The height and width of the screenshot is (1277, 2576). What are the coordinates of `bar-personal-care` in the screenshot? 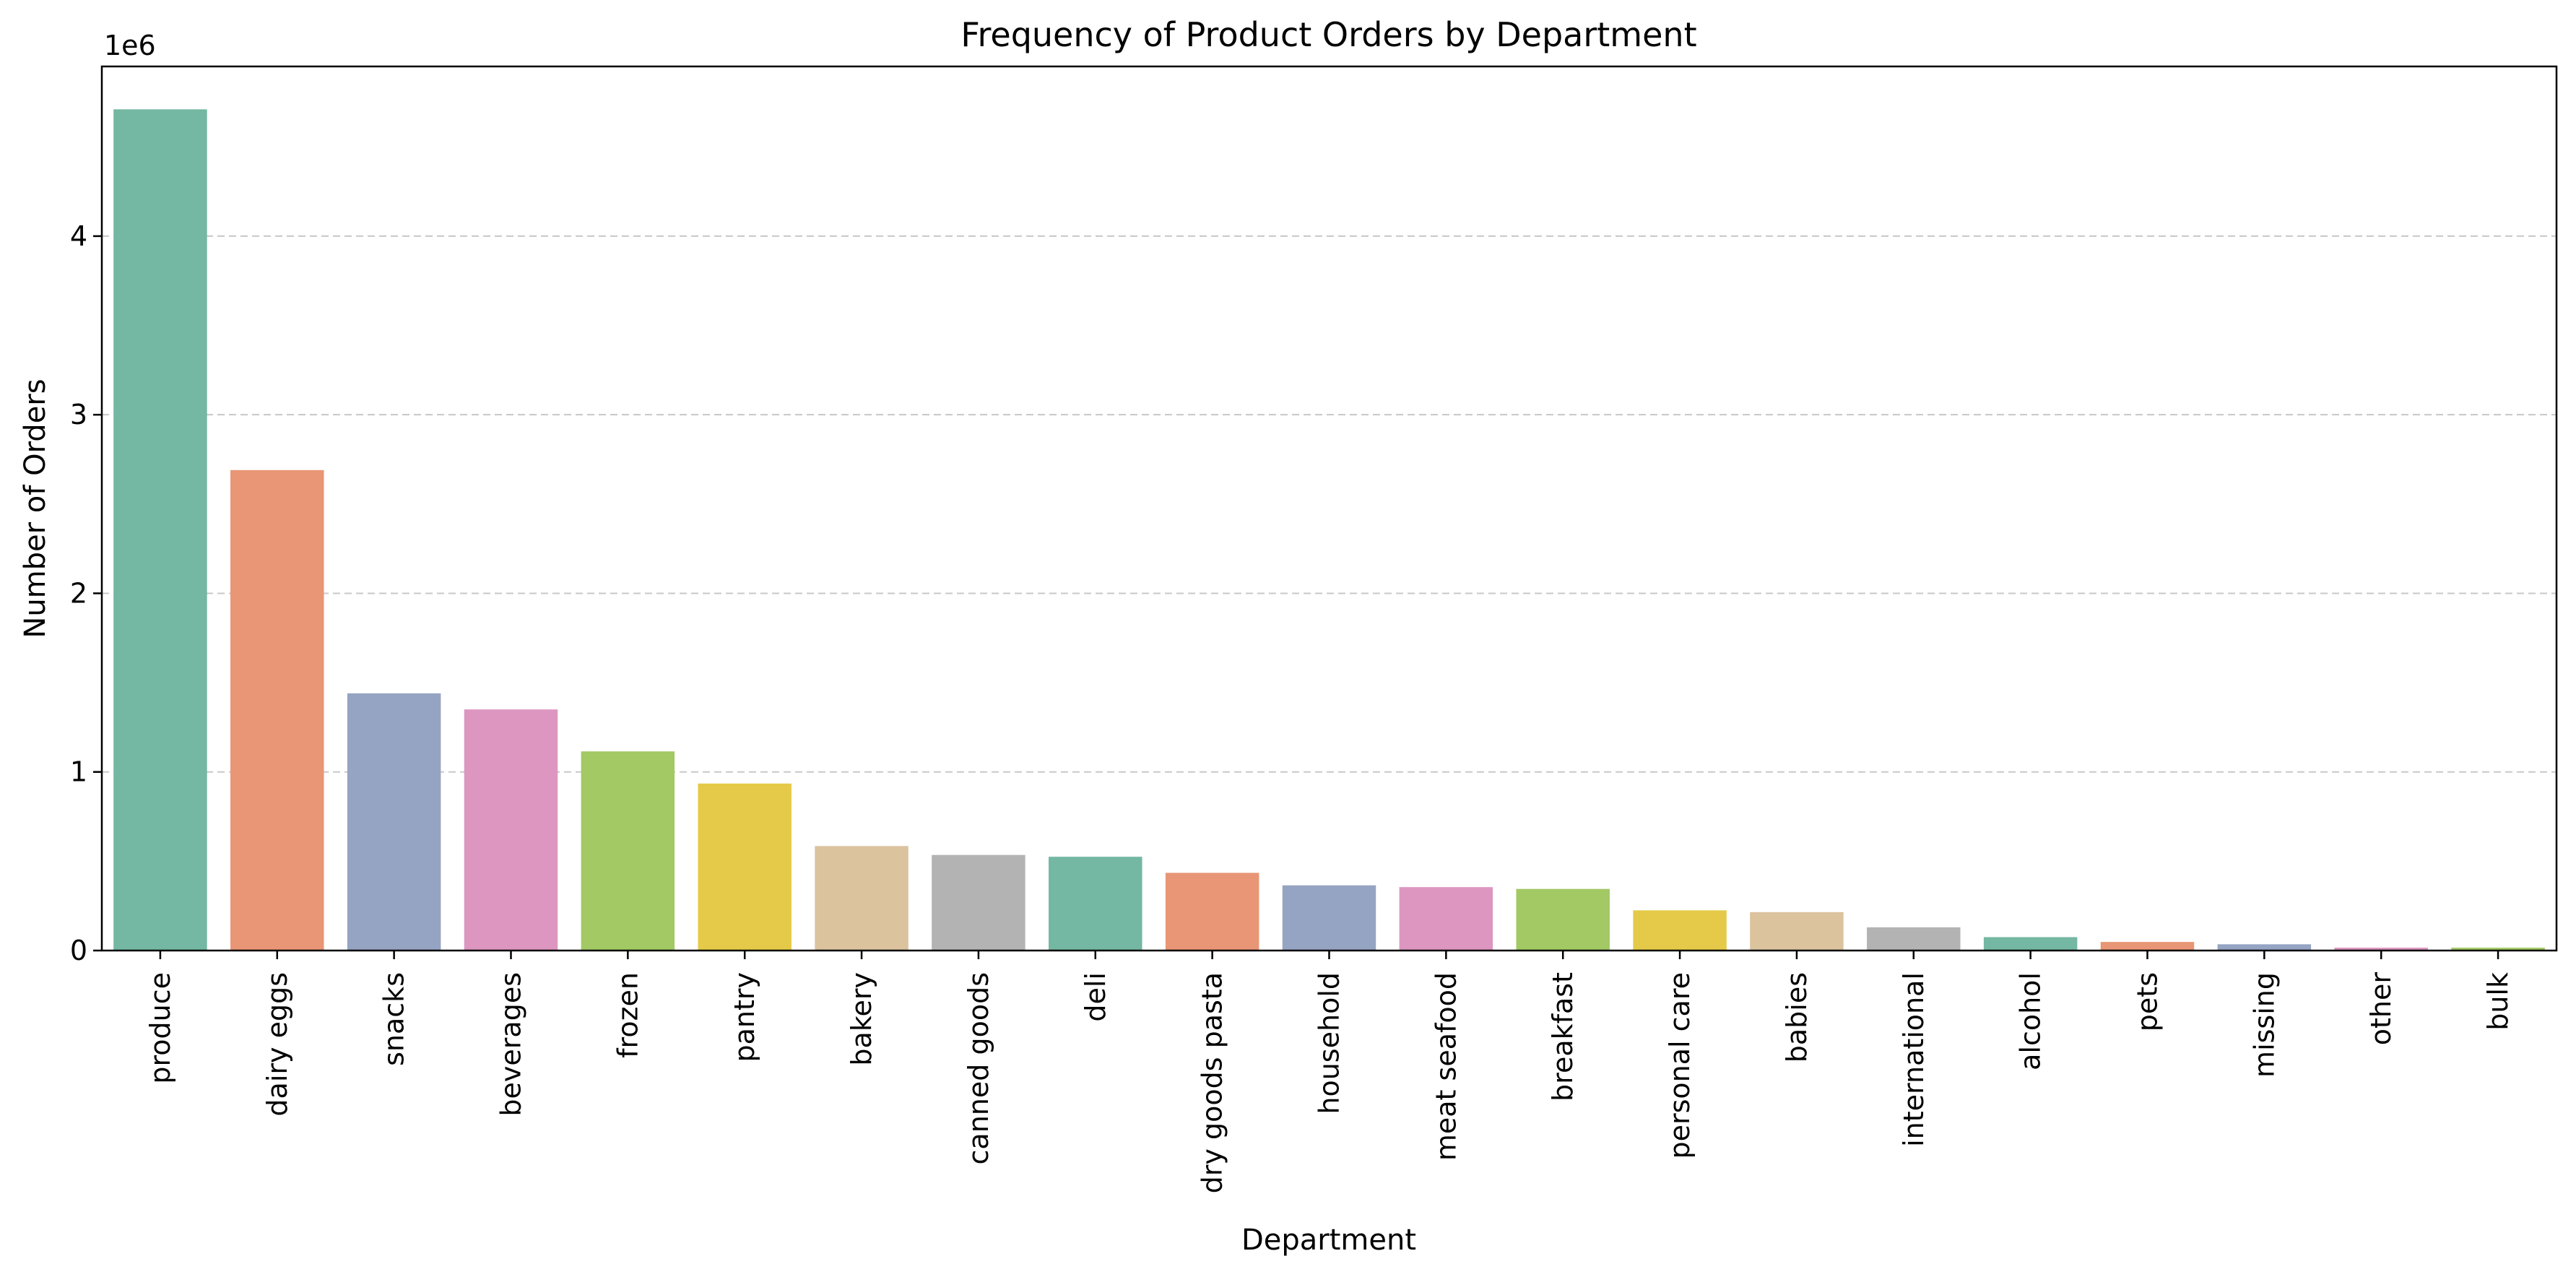 It's located at (1680, 930).